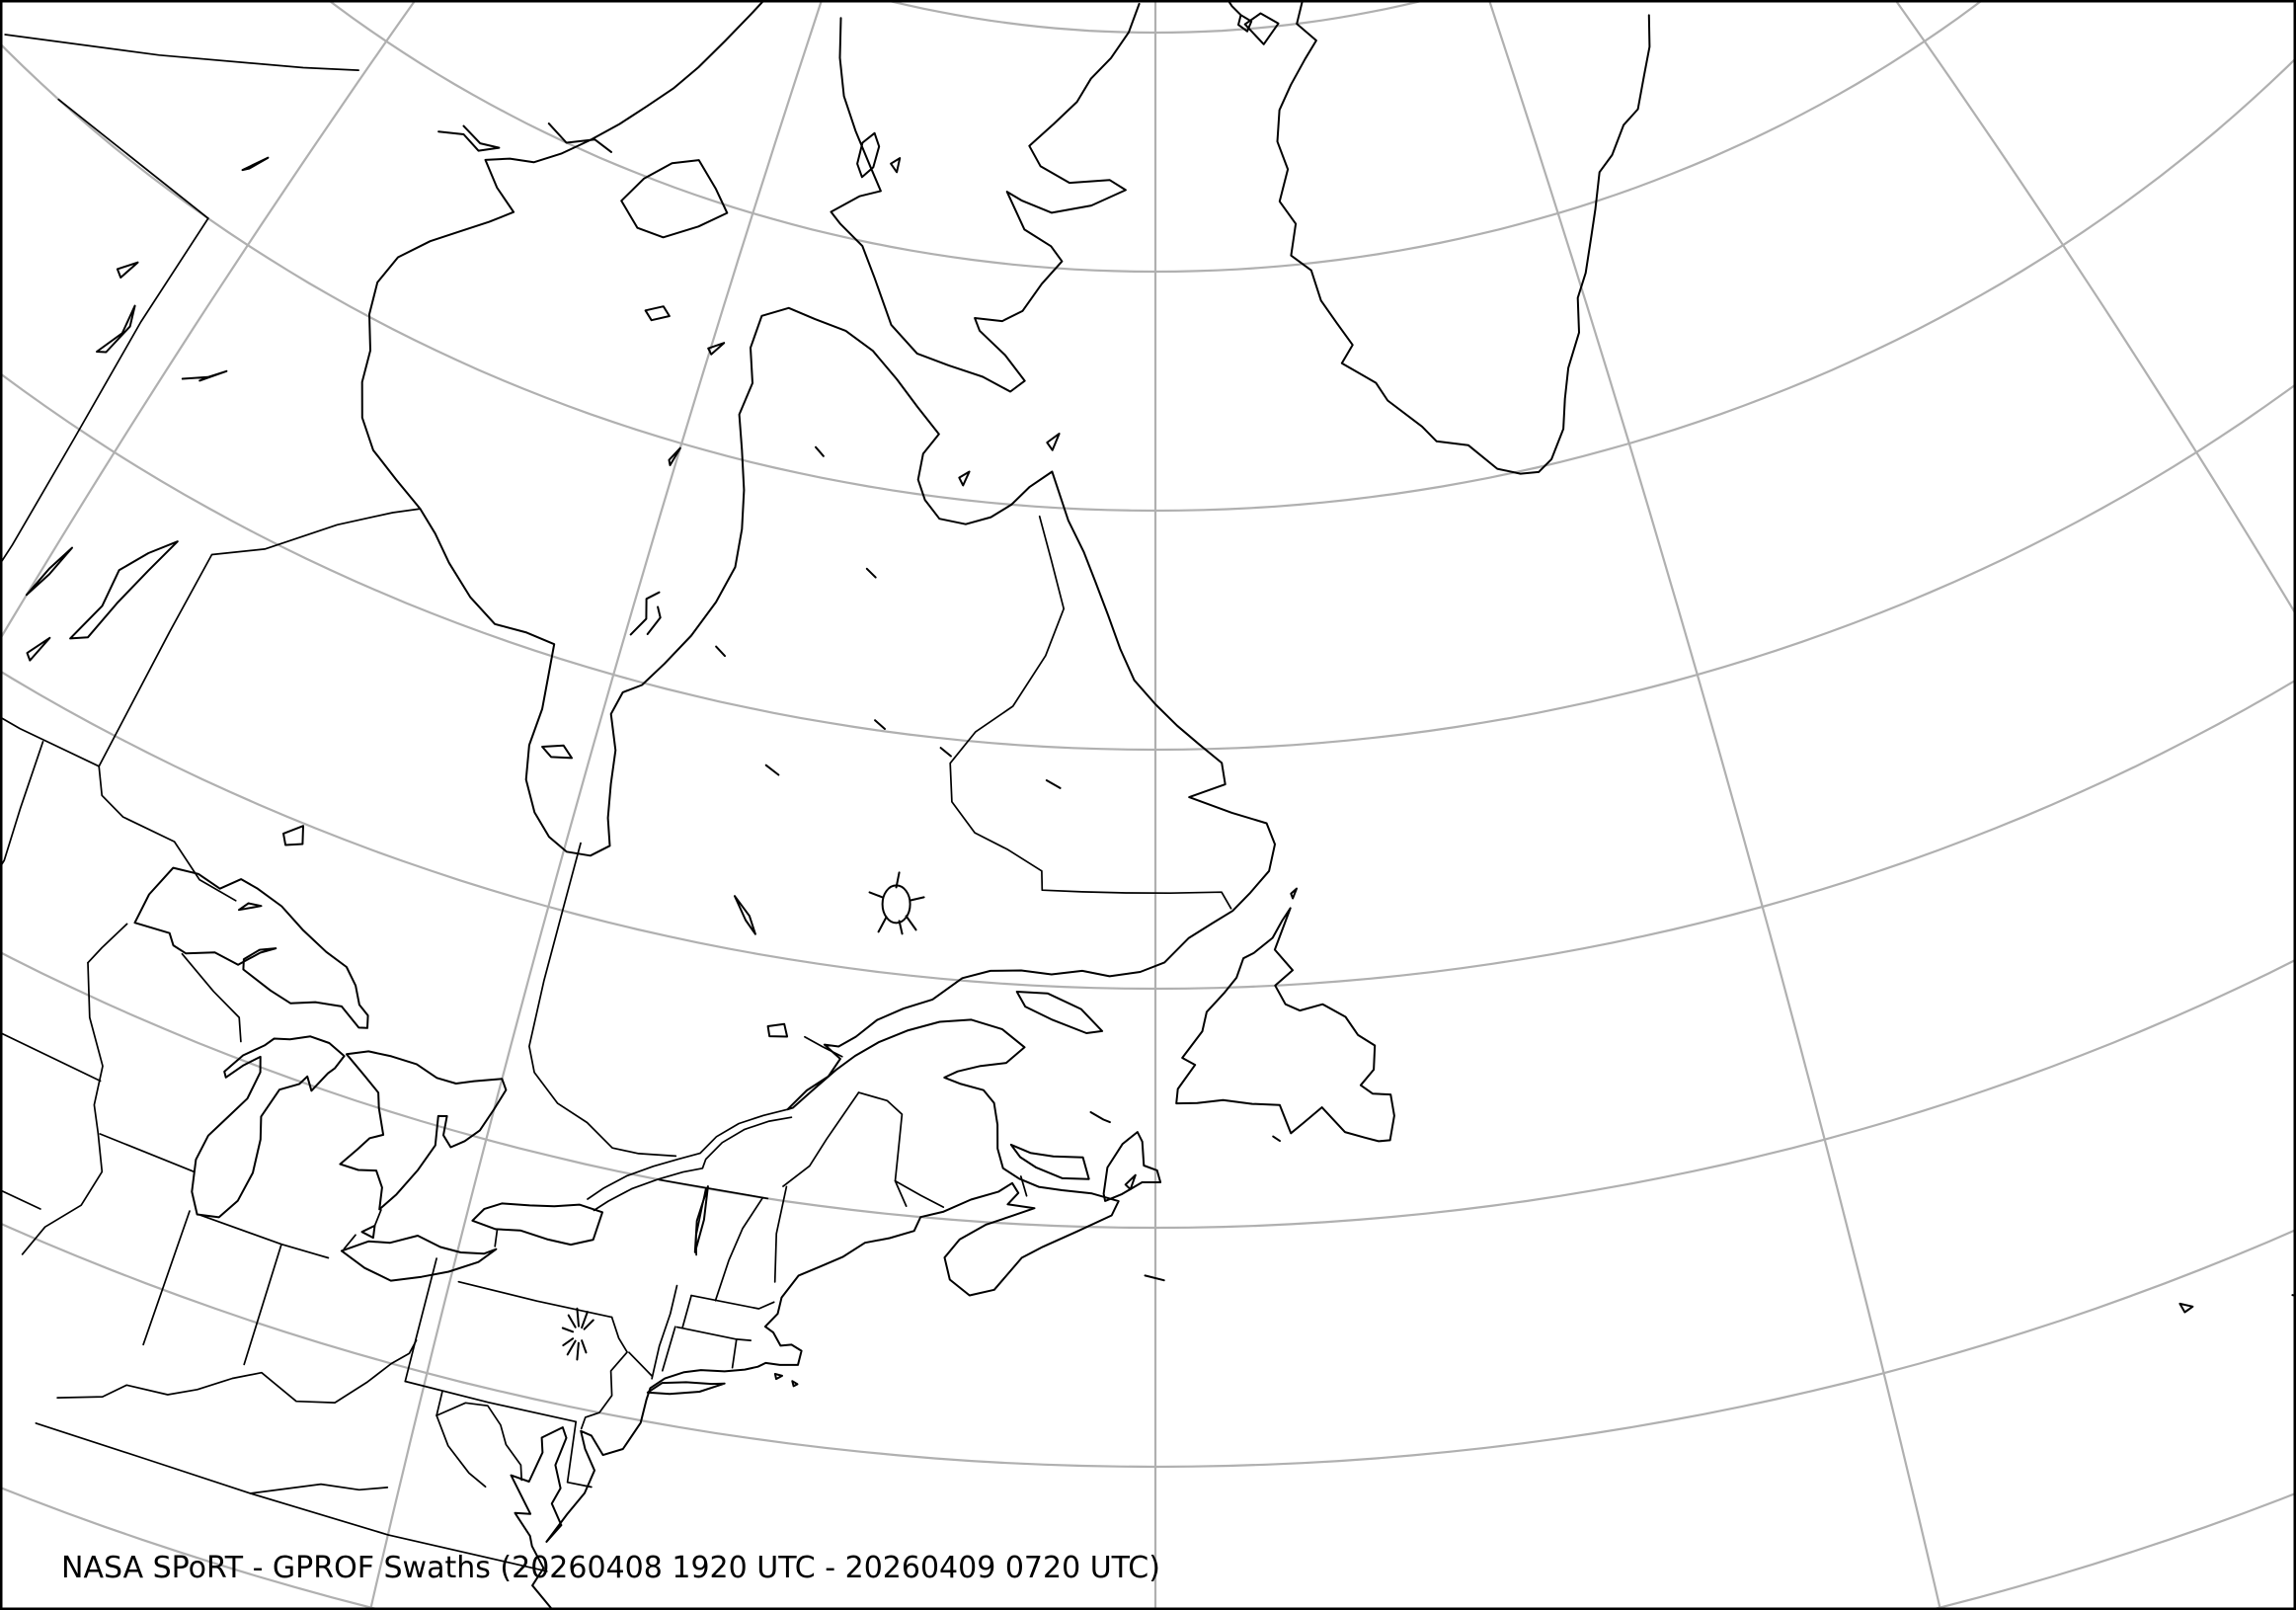  I want to click on coastline-wollaston-lake, so click(128, 270).